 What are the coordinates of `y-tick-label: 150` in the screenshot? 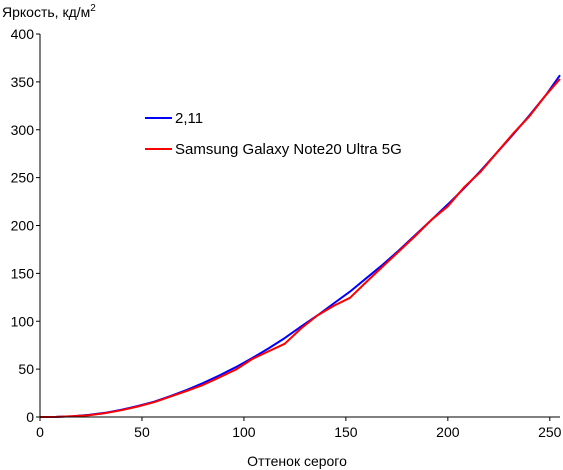 It's located at (23, 273).